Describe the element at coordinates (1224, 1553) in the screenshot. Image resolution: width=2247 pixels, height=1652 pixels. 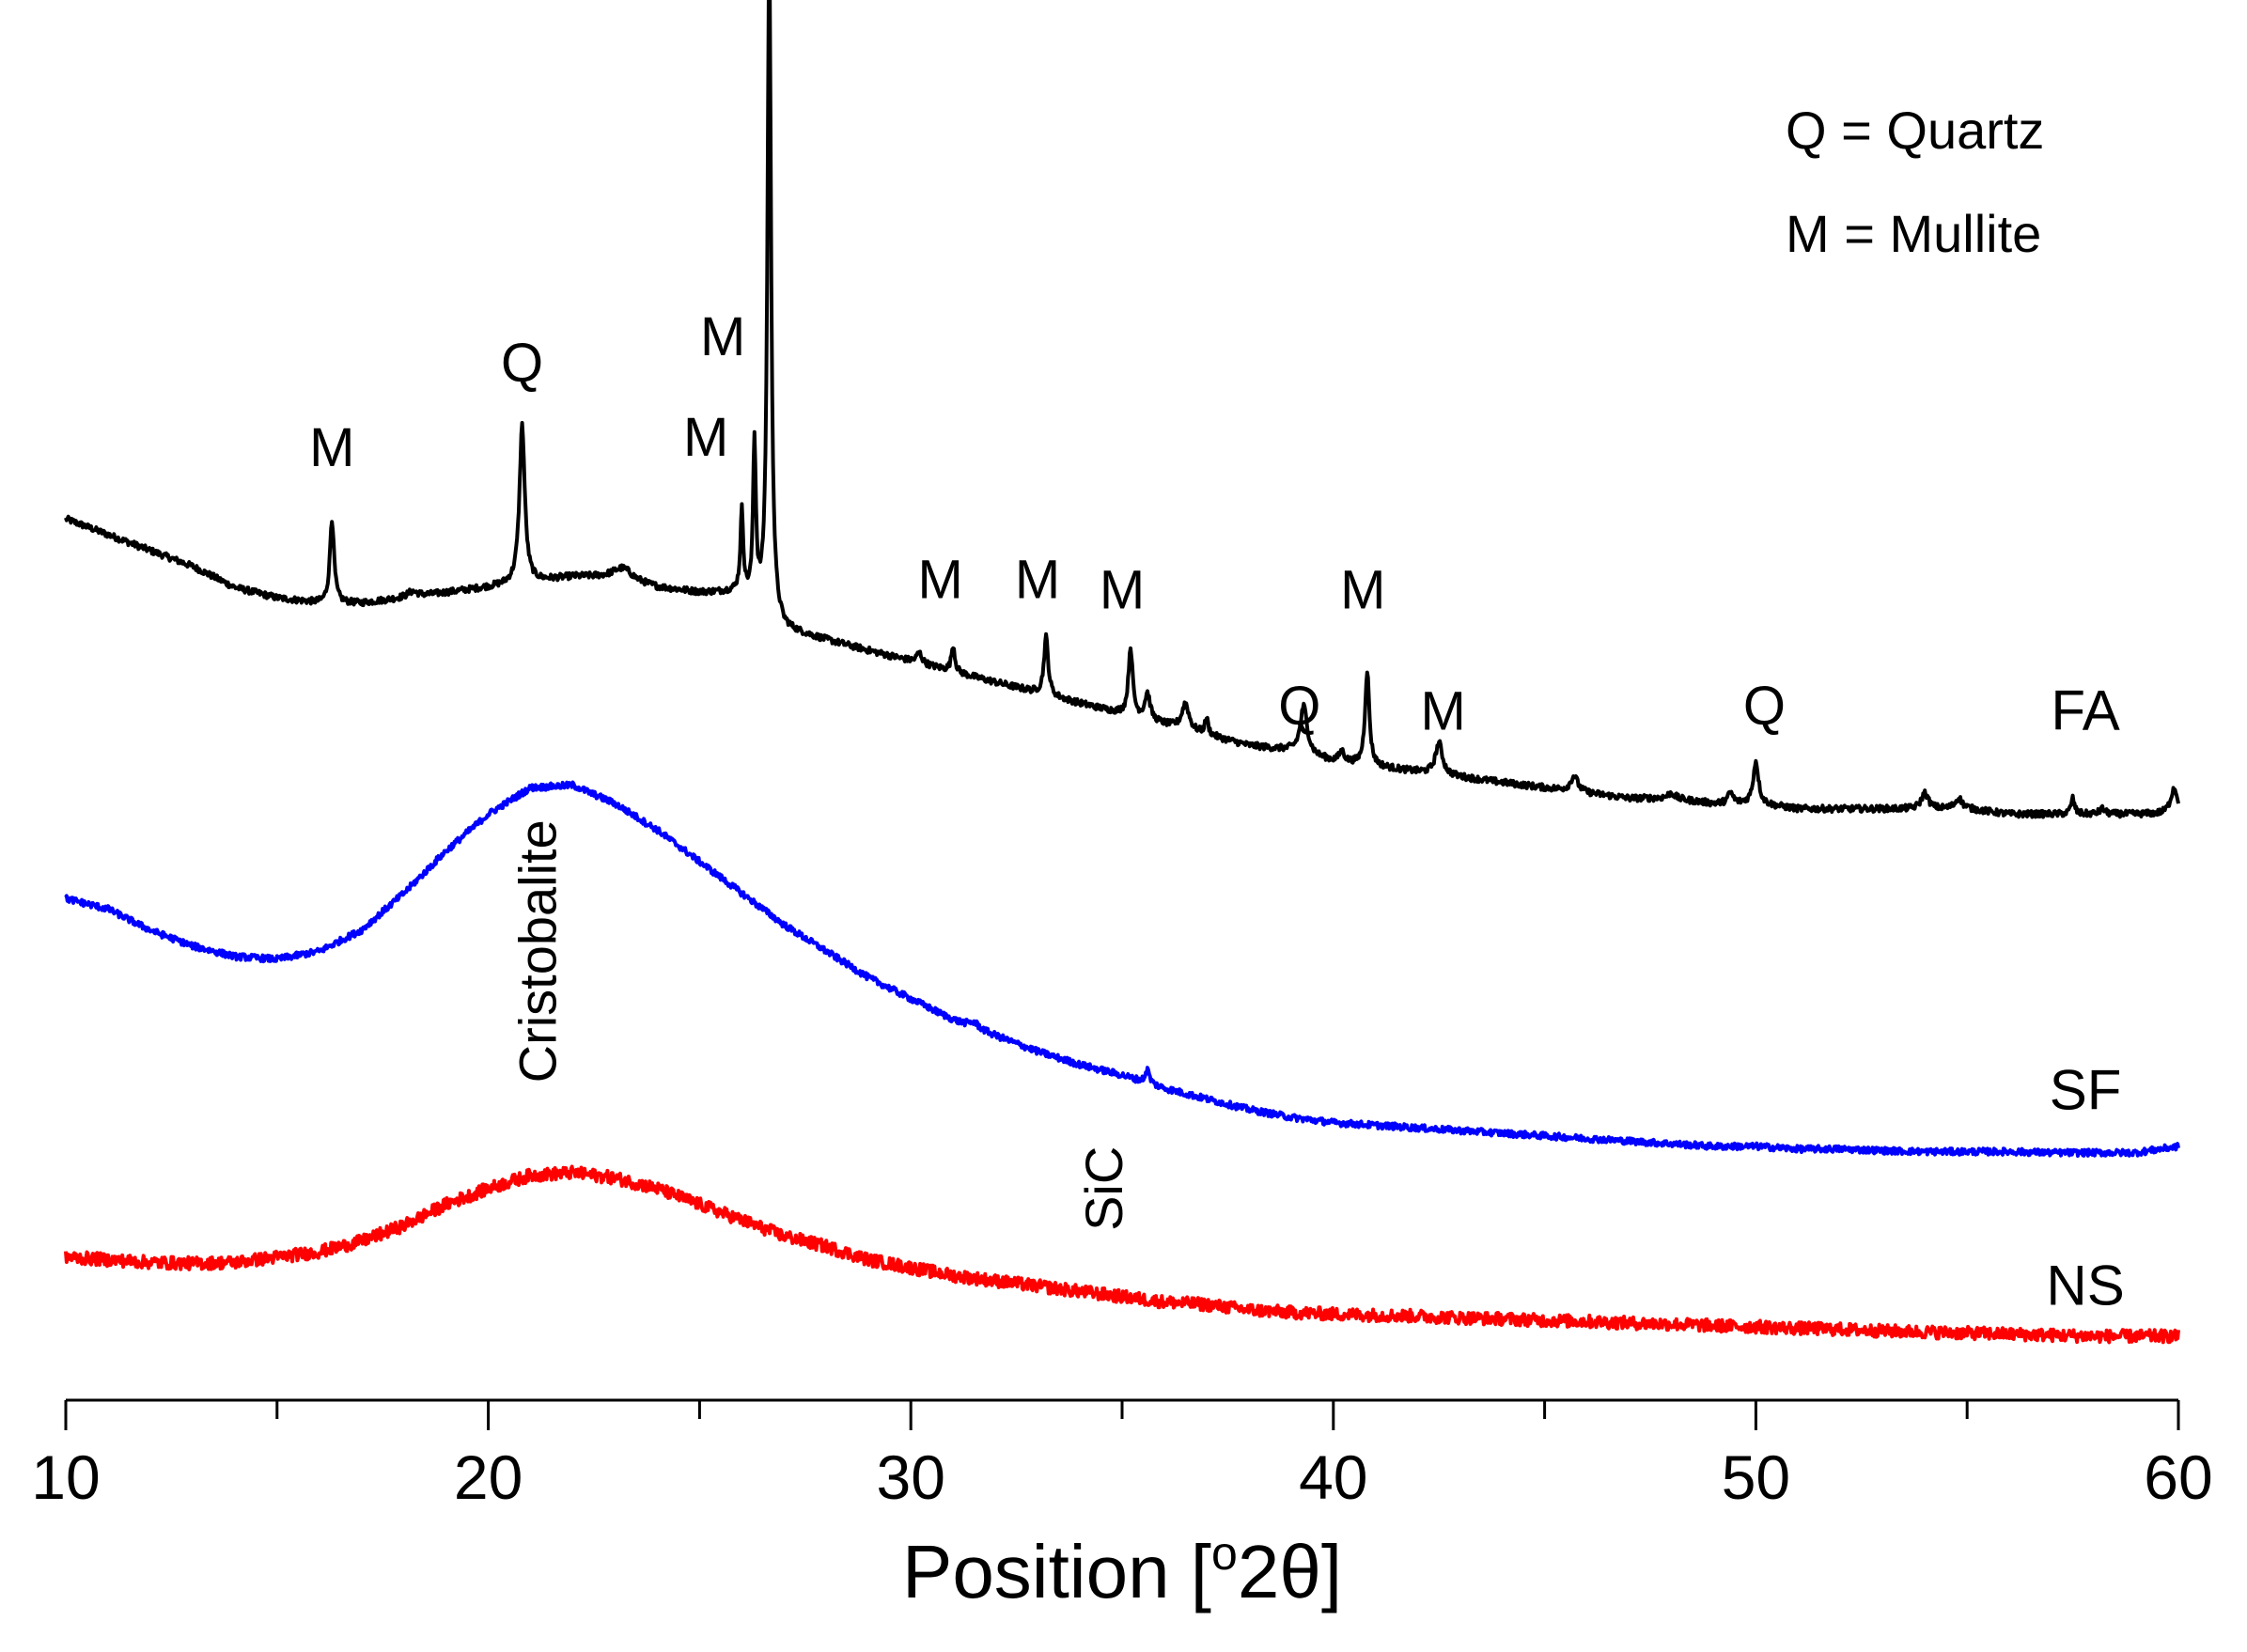
I see `x-axis-title-superscript: o` at that location.